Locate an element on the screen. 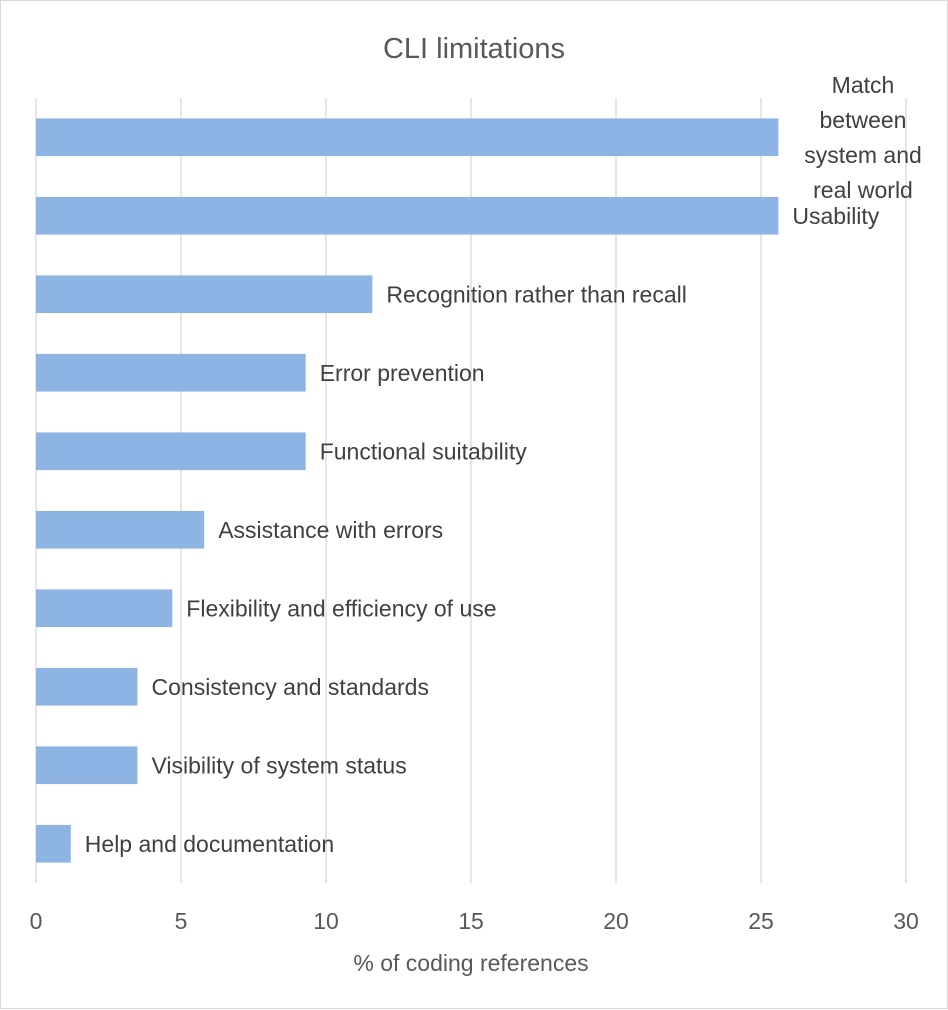 This screenshot has width=948, height=1010. x-tick-label: 20 is located at coordinates (616, 921).